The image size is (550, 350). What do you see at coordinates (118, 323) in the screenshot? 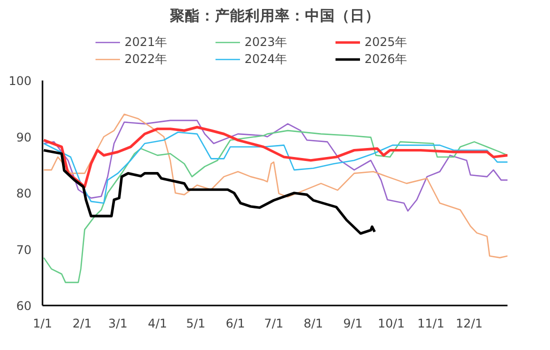
I see `x-tick-label: 3/1` at bounding box center [118, 323].